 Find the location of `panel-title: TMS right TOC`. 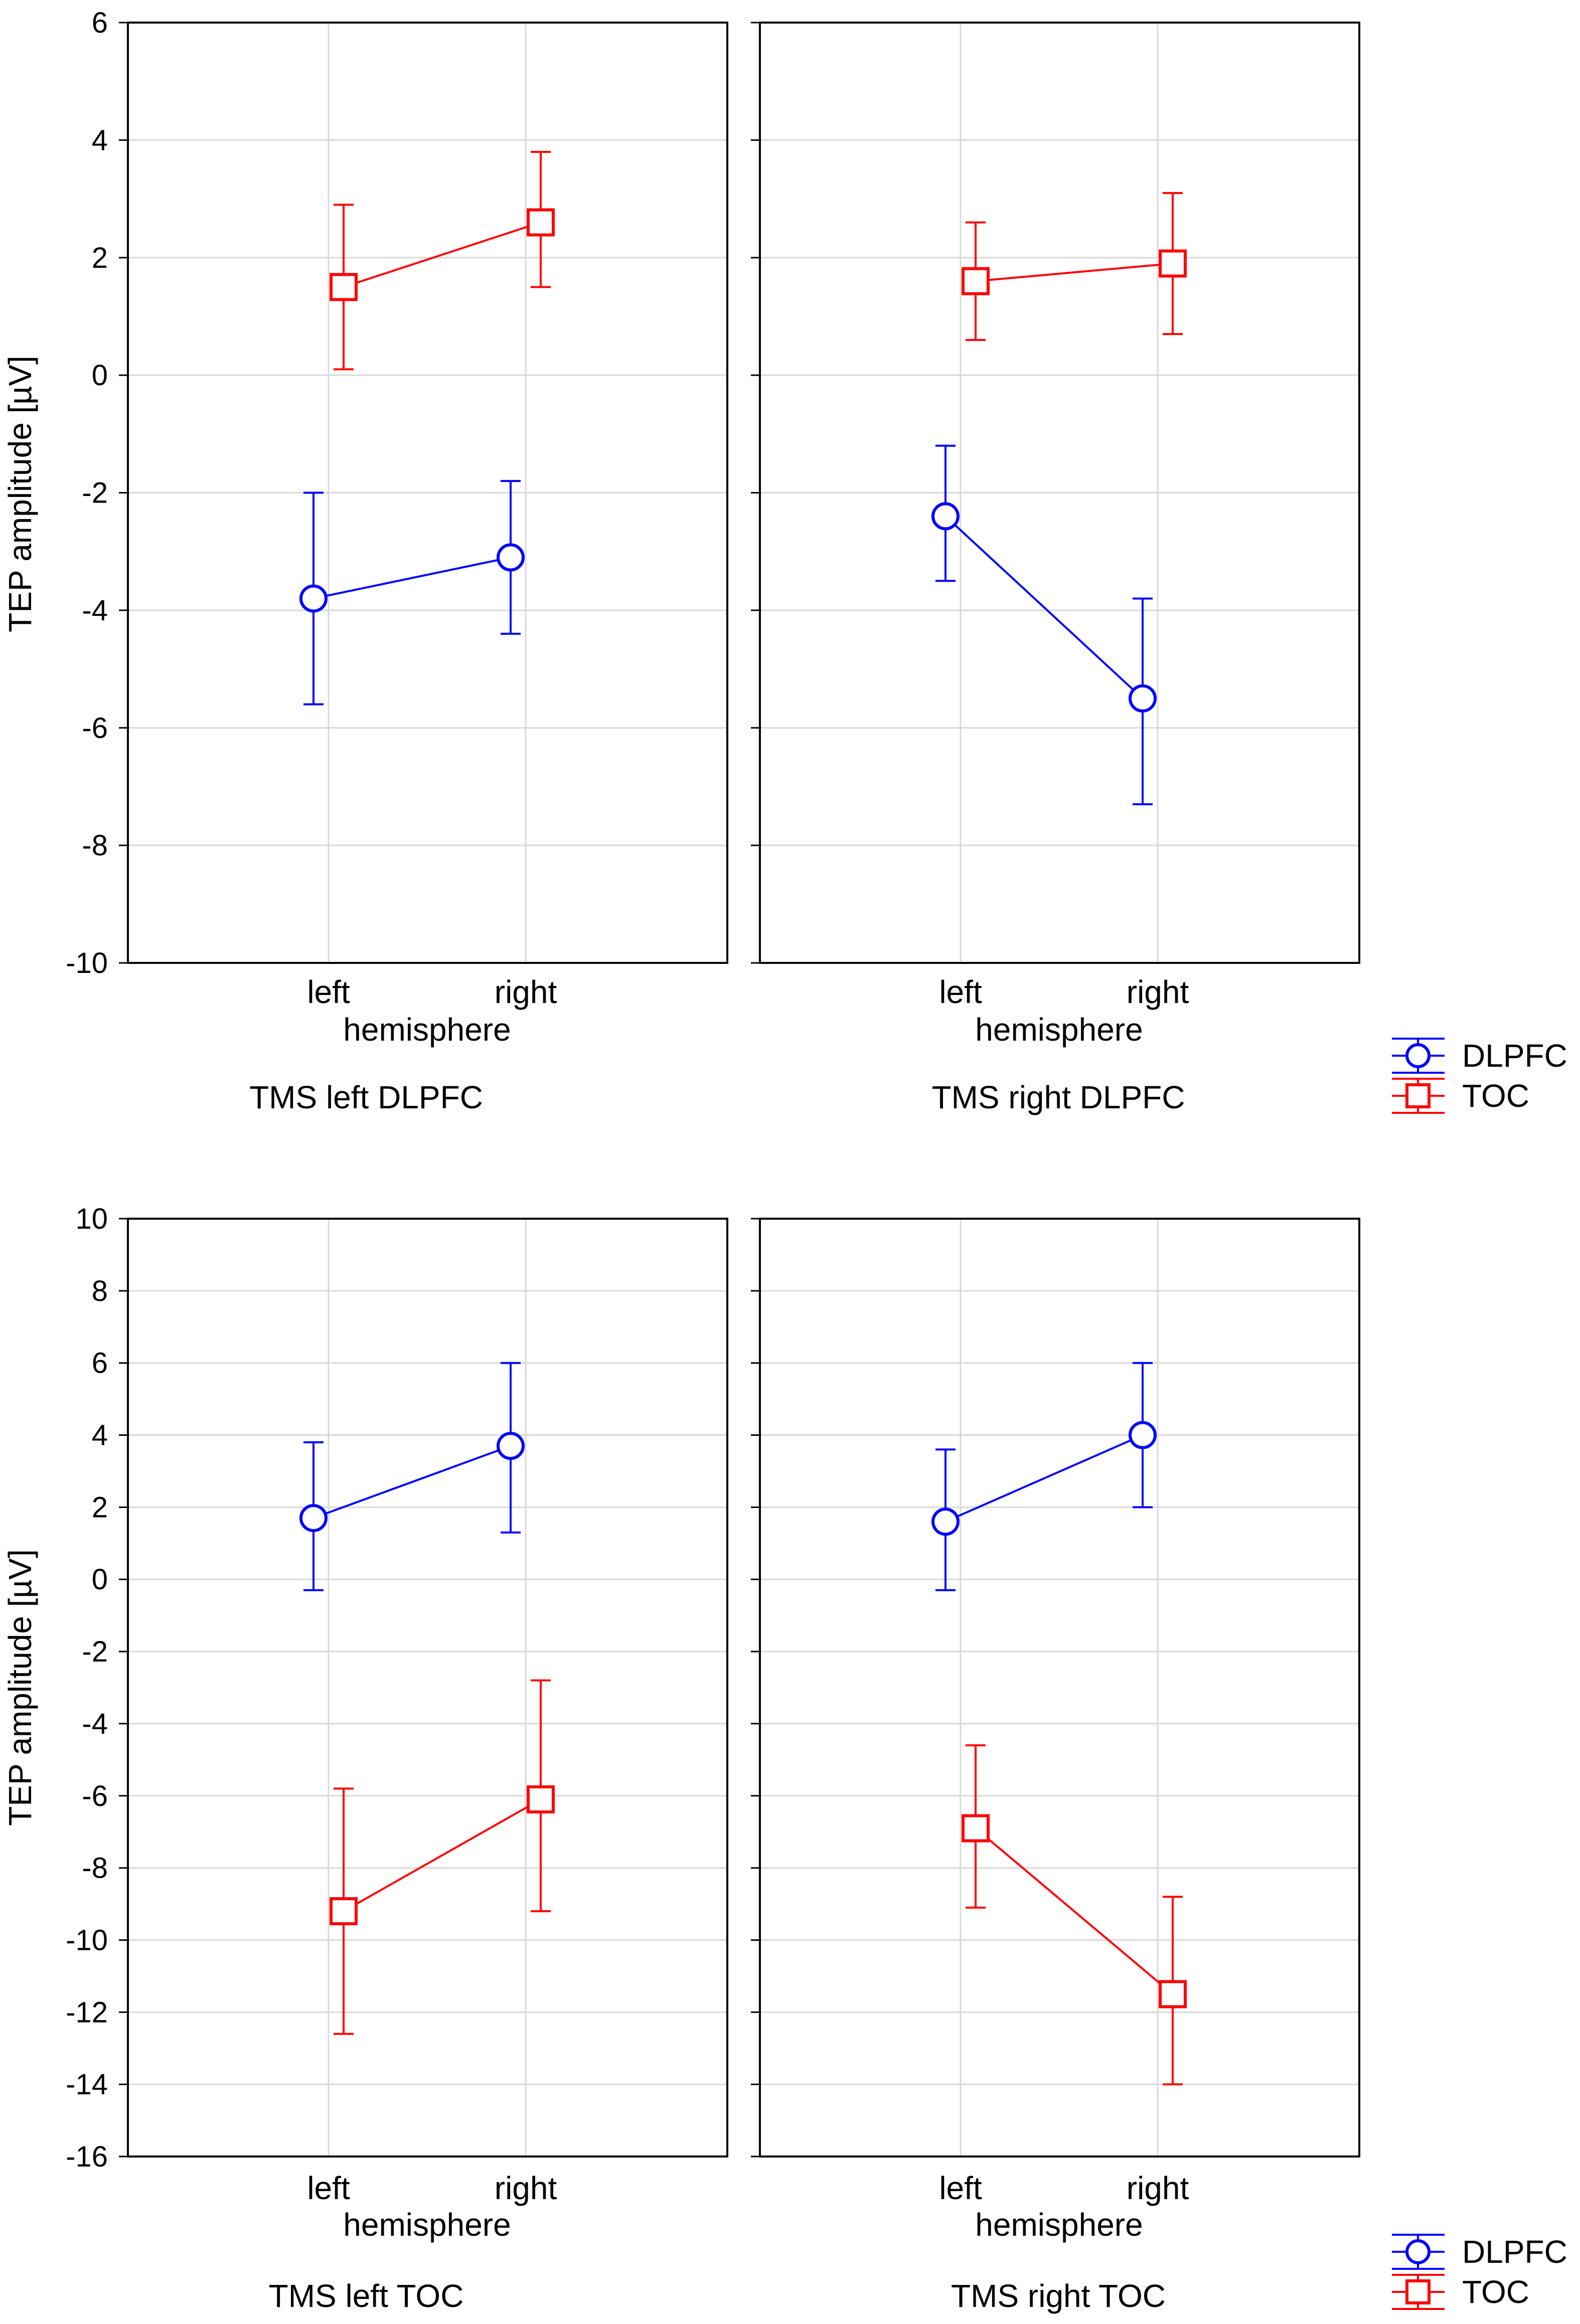

panel-title: TMS right TOC is located at coordinates (1058, 2296).